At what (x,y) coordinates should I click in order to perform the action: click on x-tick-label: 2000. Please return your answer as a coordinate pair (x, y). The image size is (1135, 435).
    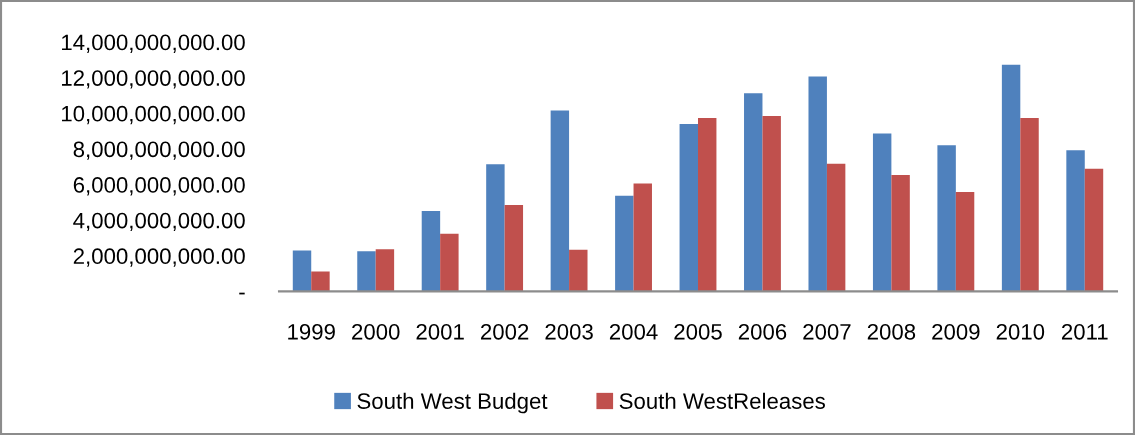
    Looking at the image, I should click on (376, 331).